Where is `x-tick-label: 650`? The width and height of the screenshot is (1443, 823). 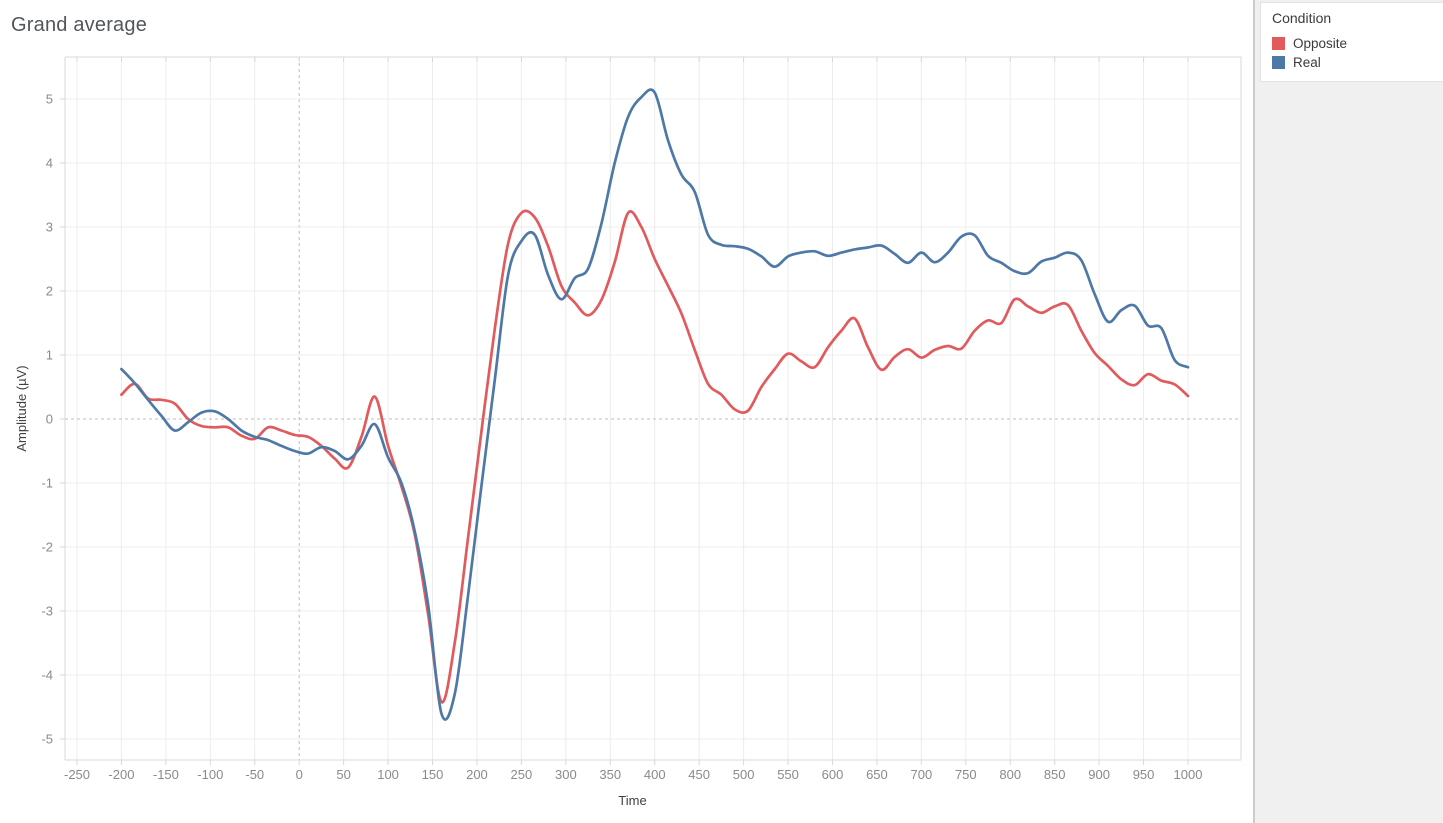 x-tick-label: 650 is located at coordinates (877, 774).